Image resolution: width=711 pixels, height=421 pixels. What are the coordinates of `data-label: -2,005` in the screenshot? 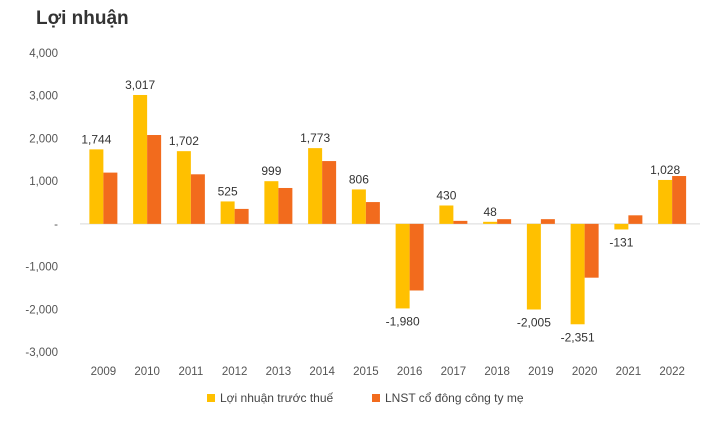 It's located at (534, 322).